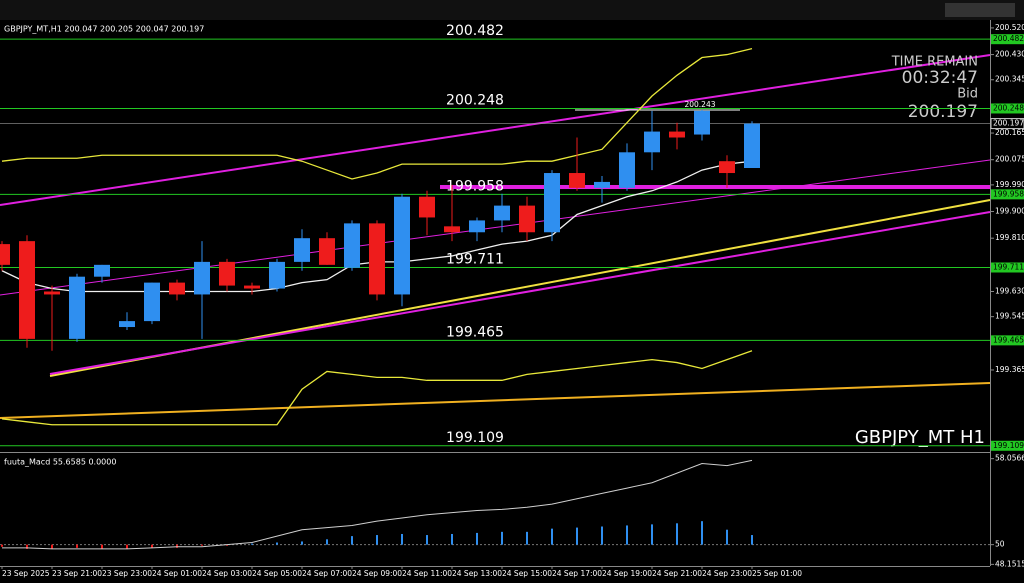  Describe the element at coordinates (475, 260) in the screenshot. I see `level-label: 199.711` at that location.